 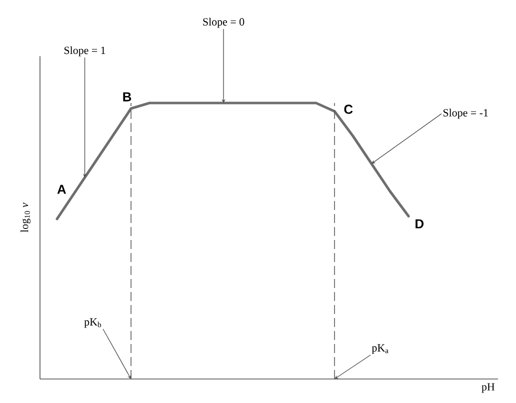 What do you see at coordinates (420, 223) in the screenshot?
I see `annotation: D` at bounding box center [420, 223].